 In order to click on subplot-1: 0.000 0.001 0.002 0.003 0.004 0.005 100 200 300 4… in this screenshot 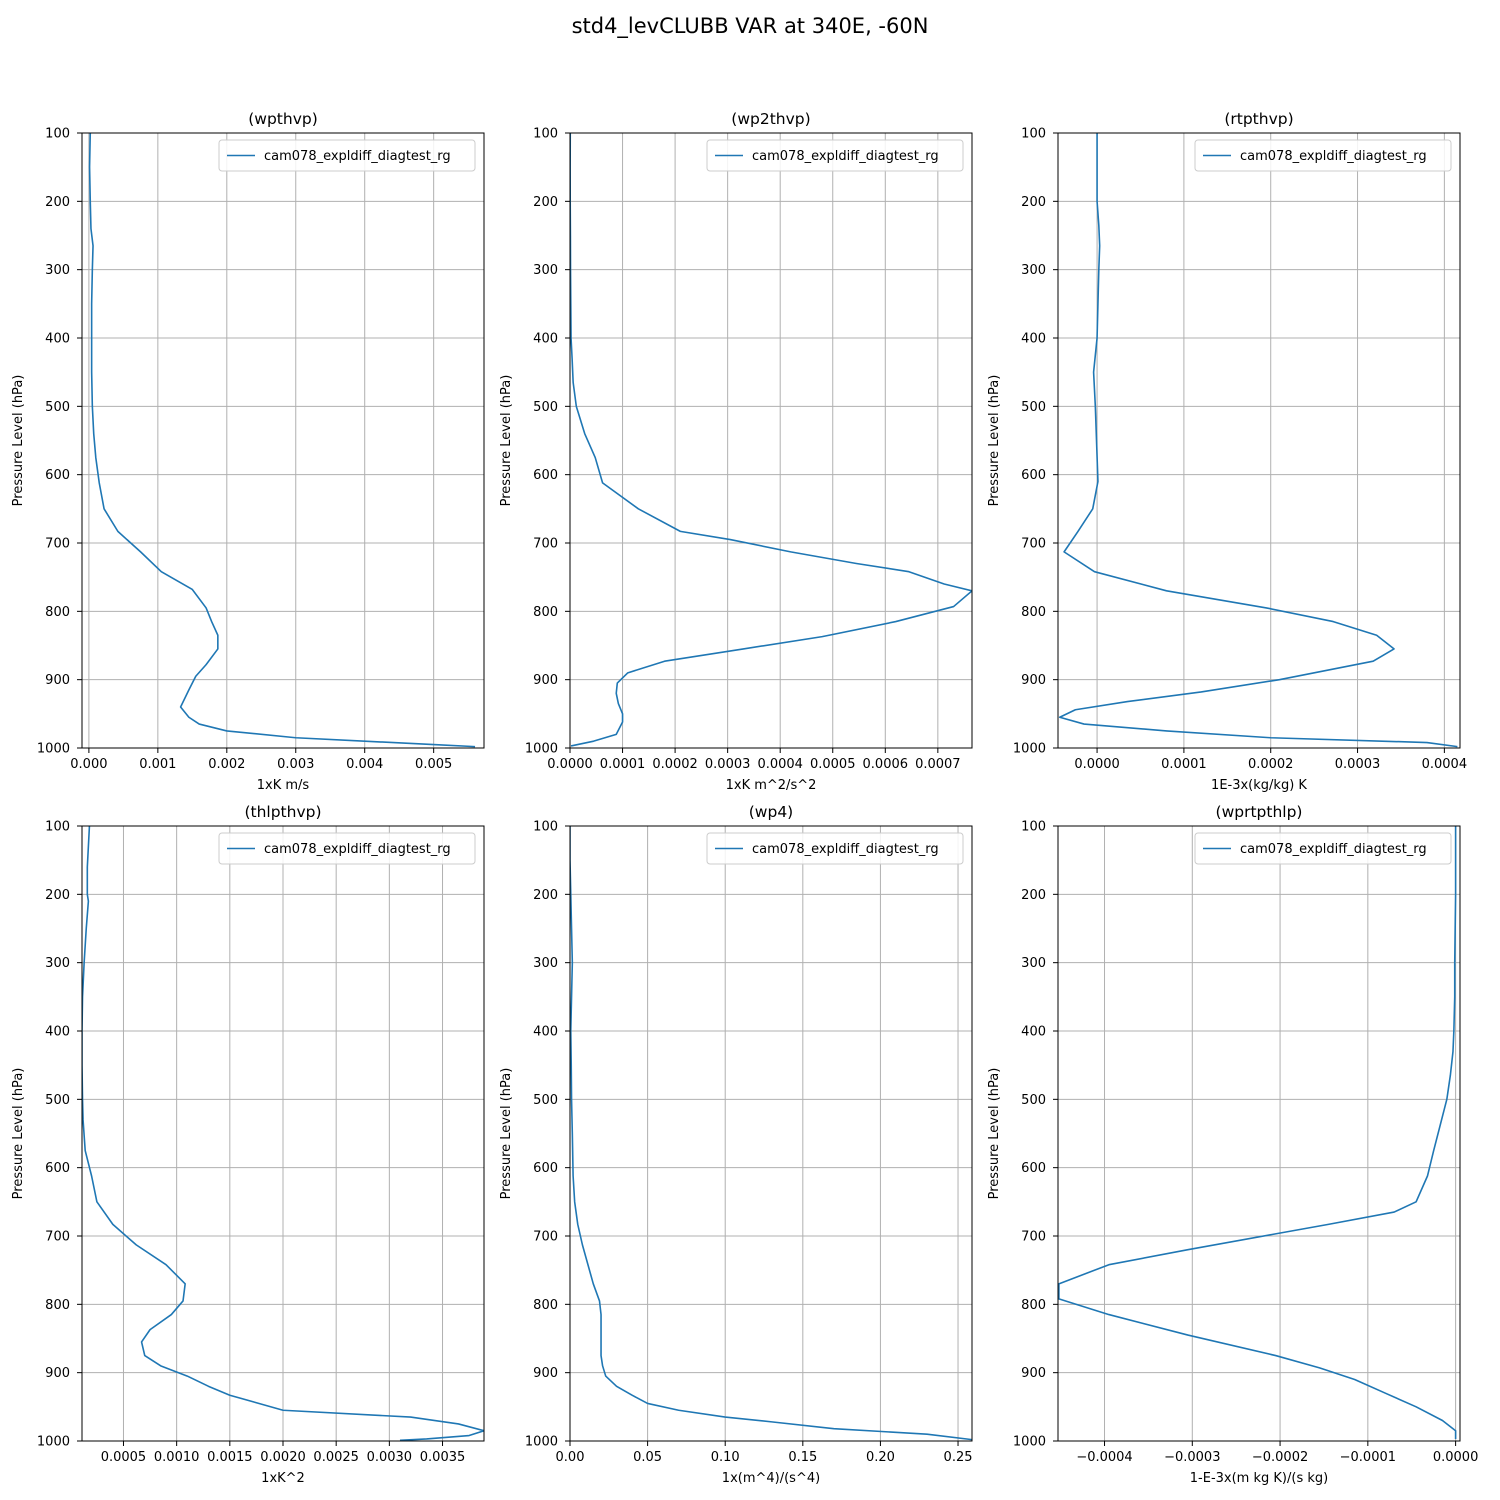, I will do `click(248, 451)`.